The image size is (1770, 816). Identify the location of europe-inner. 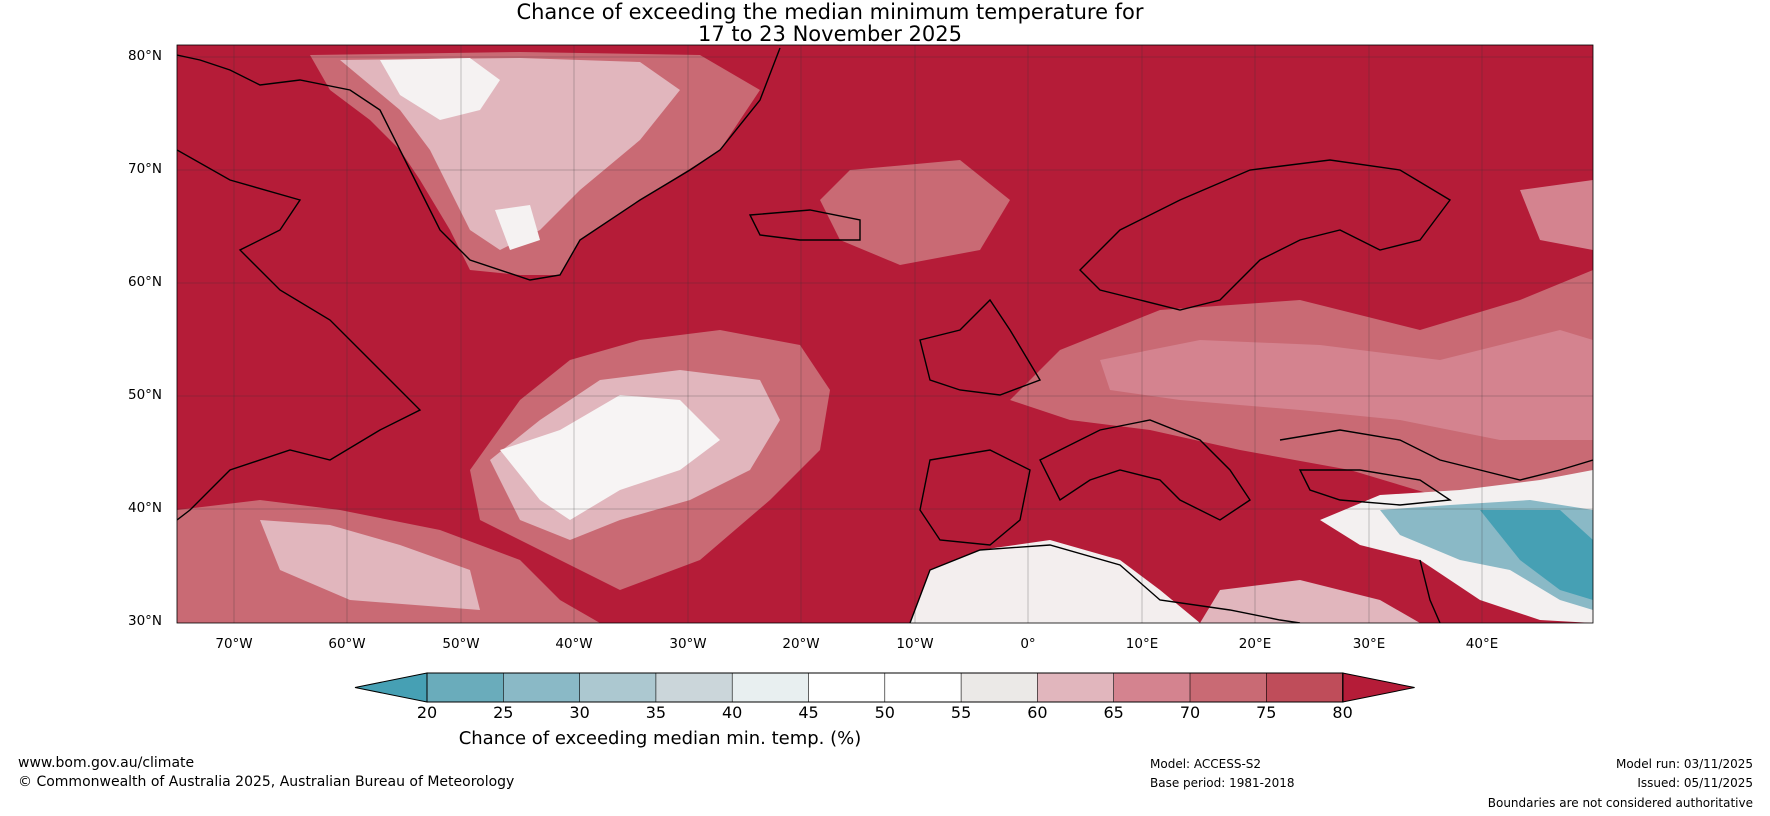
(1346, 385).